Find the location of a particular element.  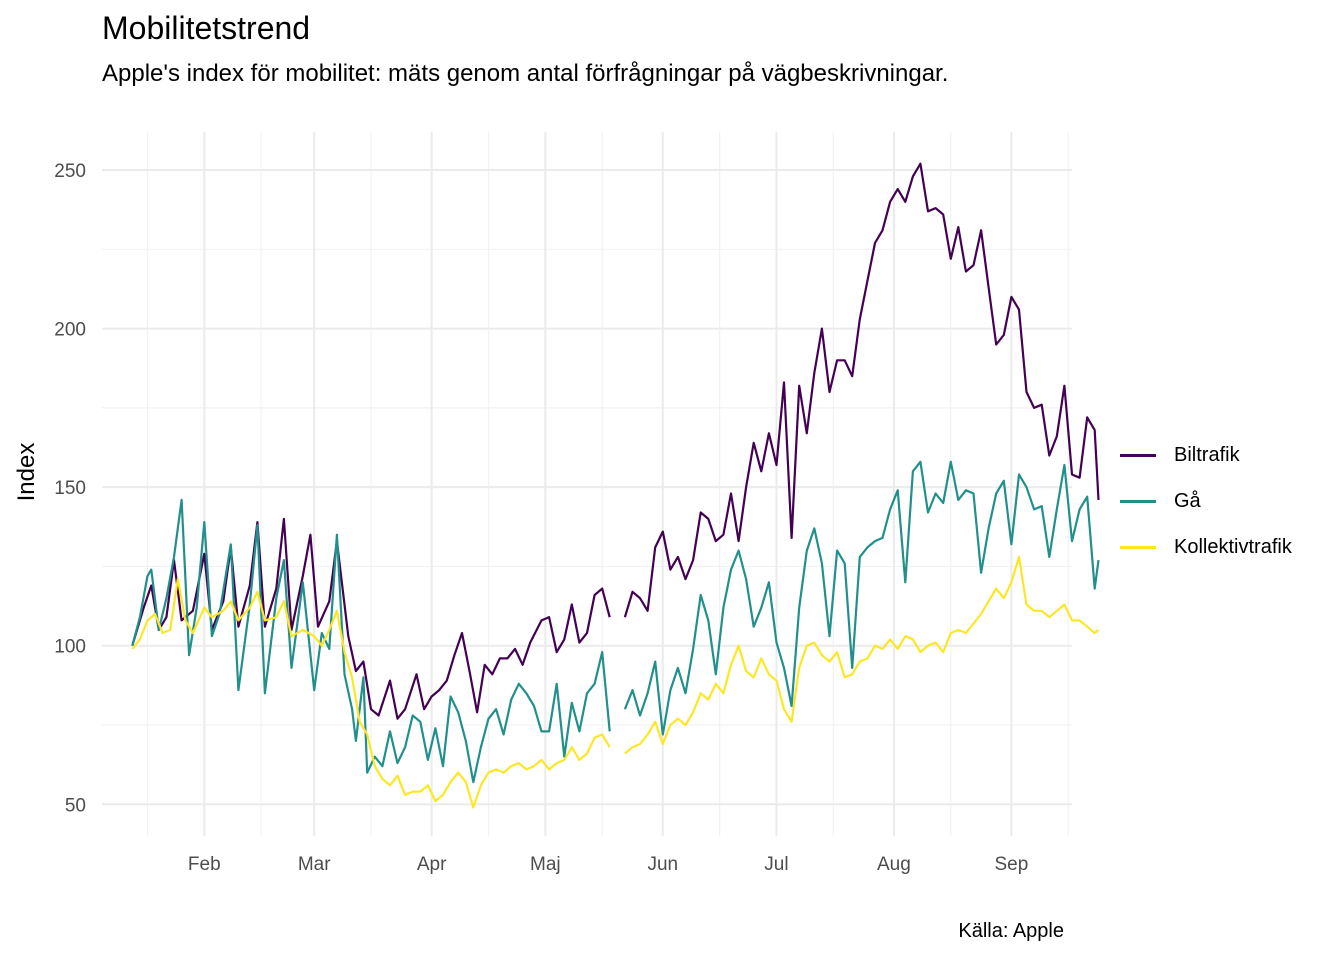

x-tick-label: Apr is located at coordinates (432, 864).